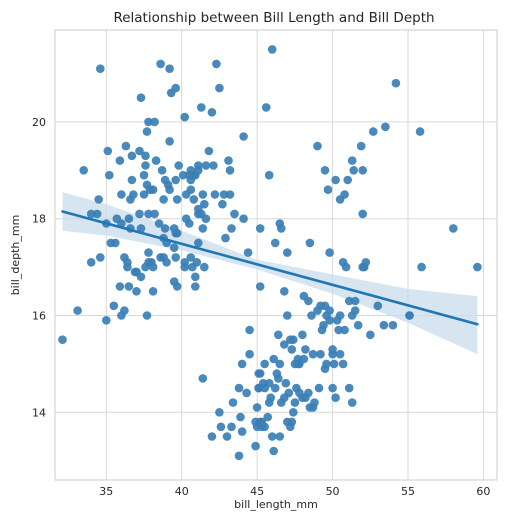  I want to click on y-axis-ticks: 14 16 18 20, so click(39, 267).